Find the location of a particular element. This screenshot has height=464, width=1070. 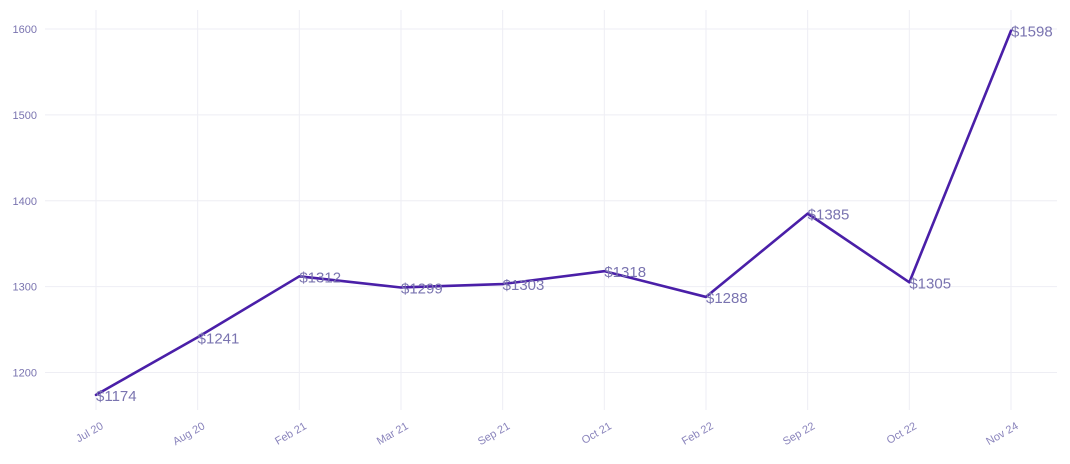

x-tick-label: Feb 22 is located at coordinates (698, 434).